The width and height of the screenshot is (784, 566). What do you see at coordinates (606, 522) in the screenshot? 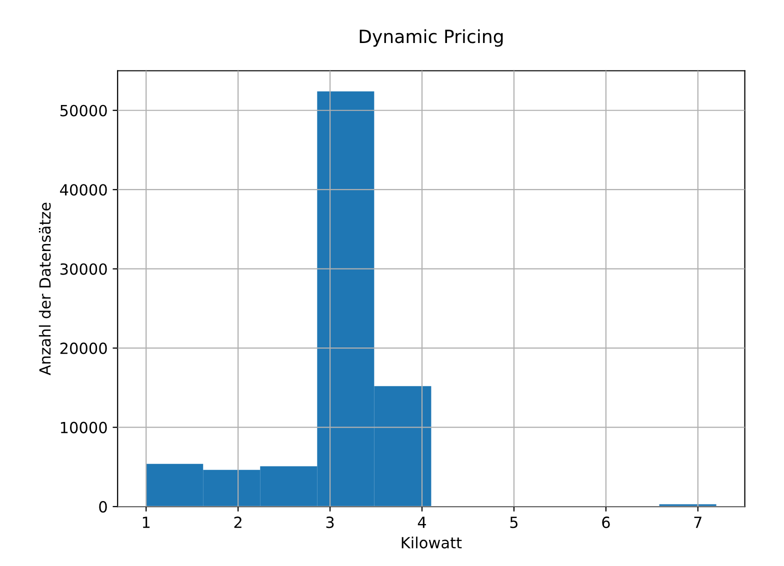
I see `x-tick-label: 6` at bounding box center [606, 522].